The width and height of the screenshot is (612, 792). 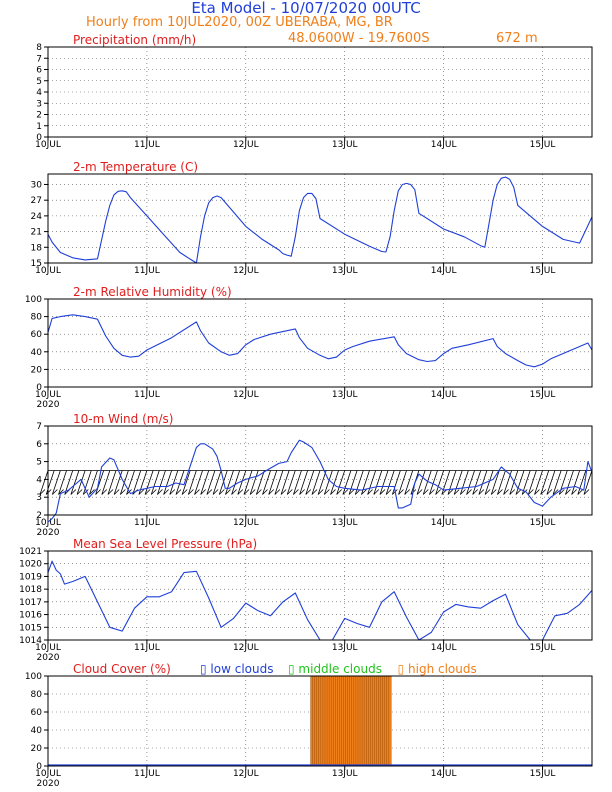 I want to click on y-tick-label: 5, so click(x=39, y=463).